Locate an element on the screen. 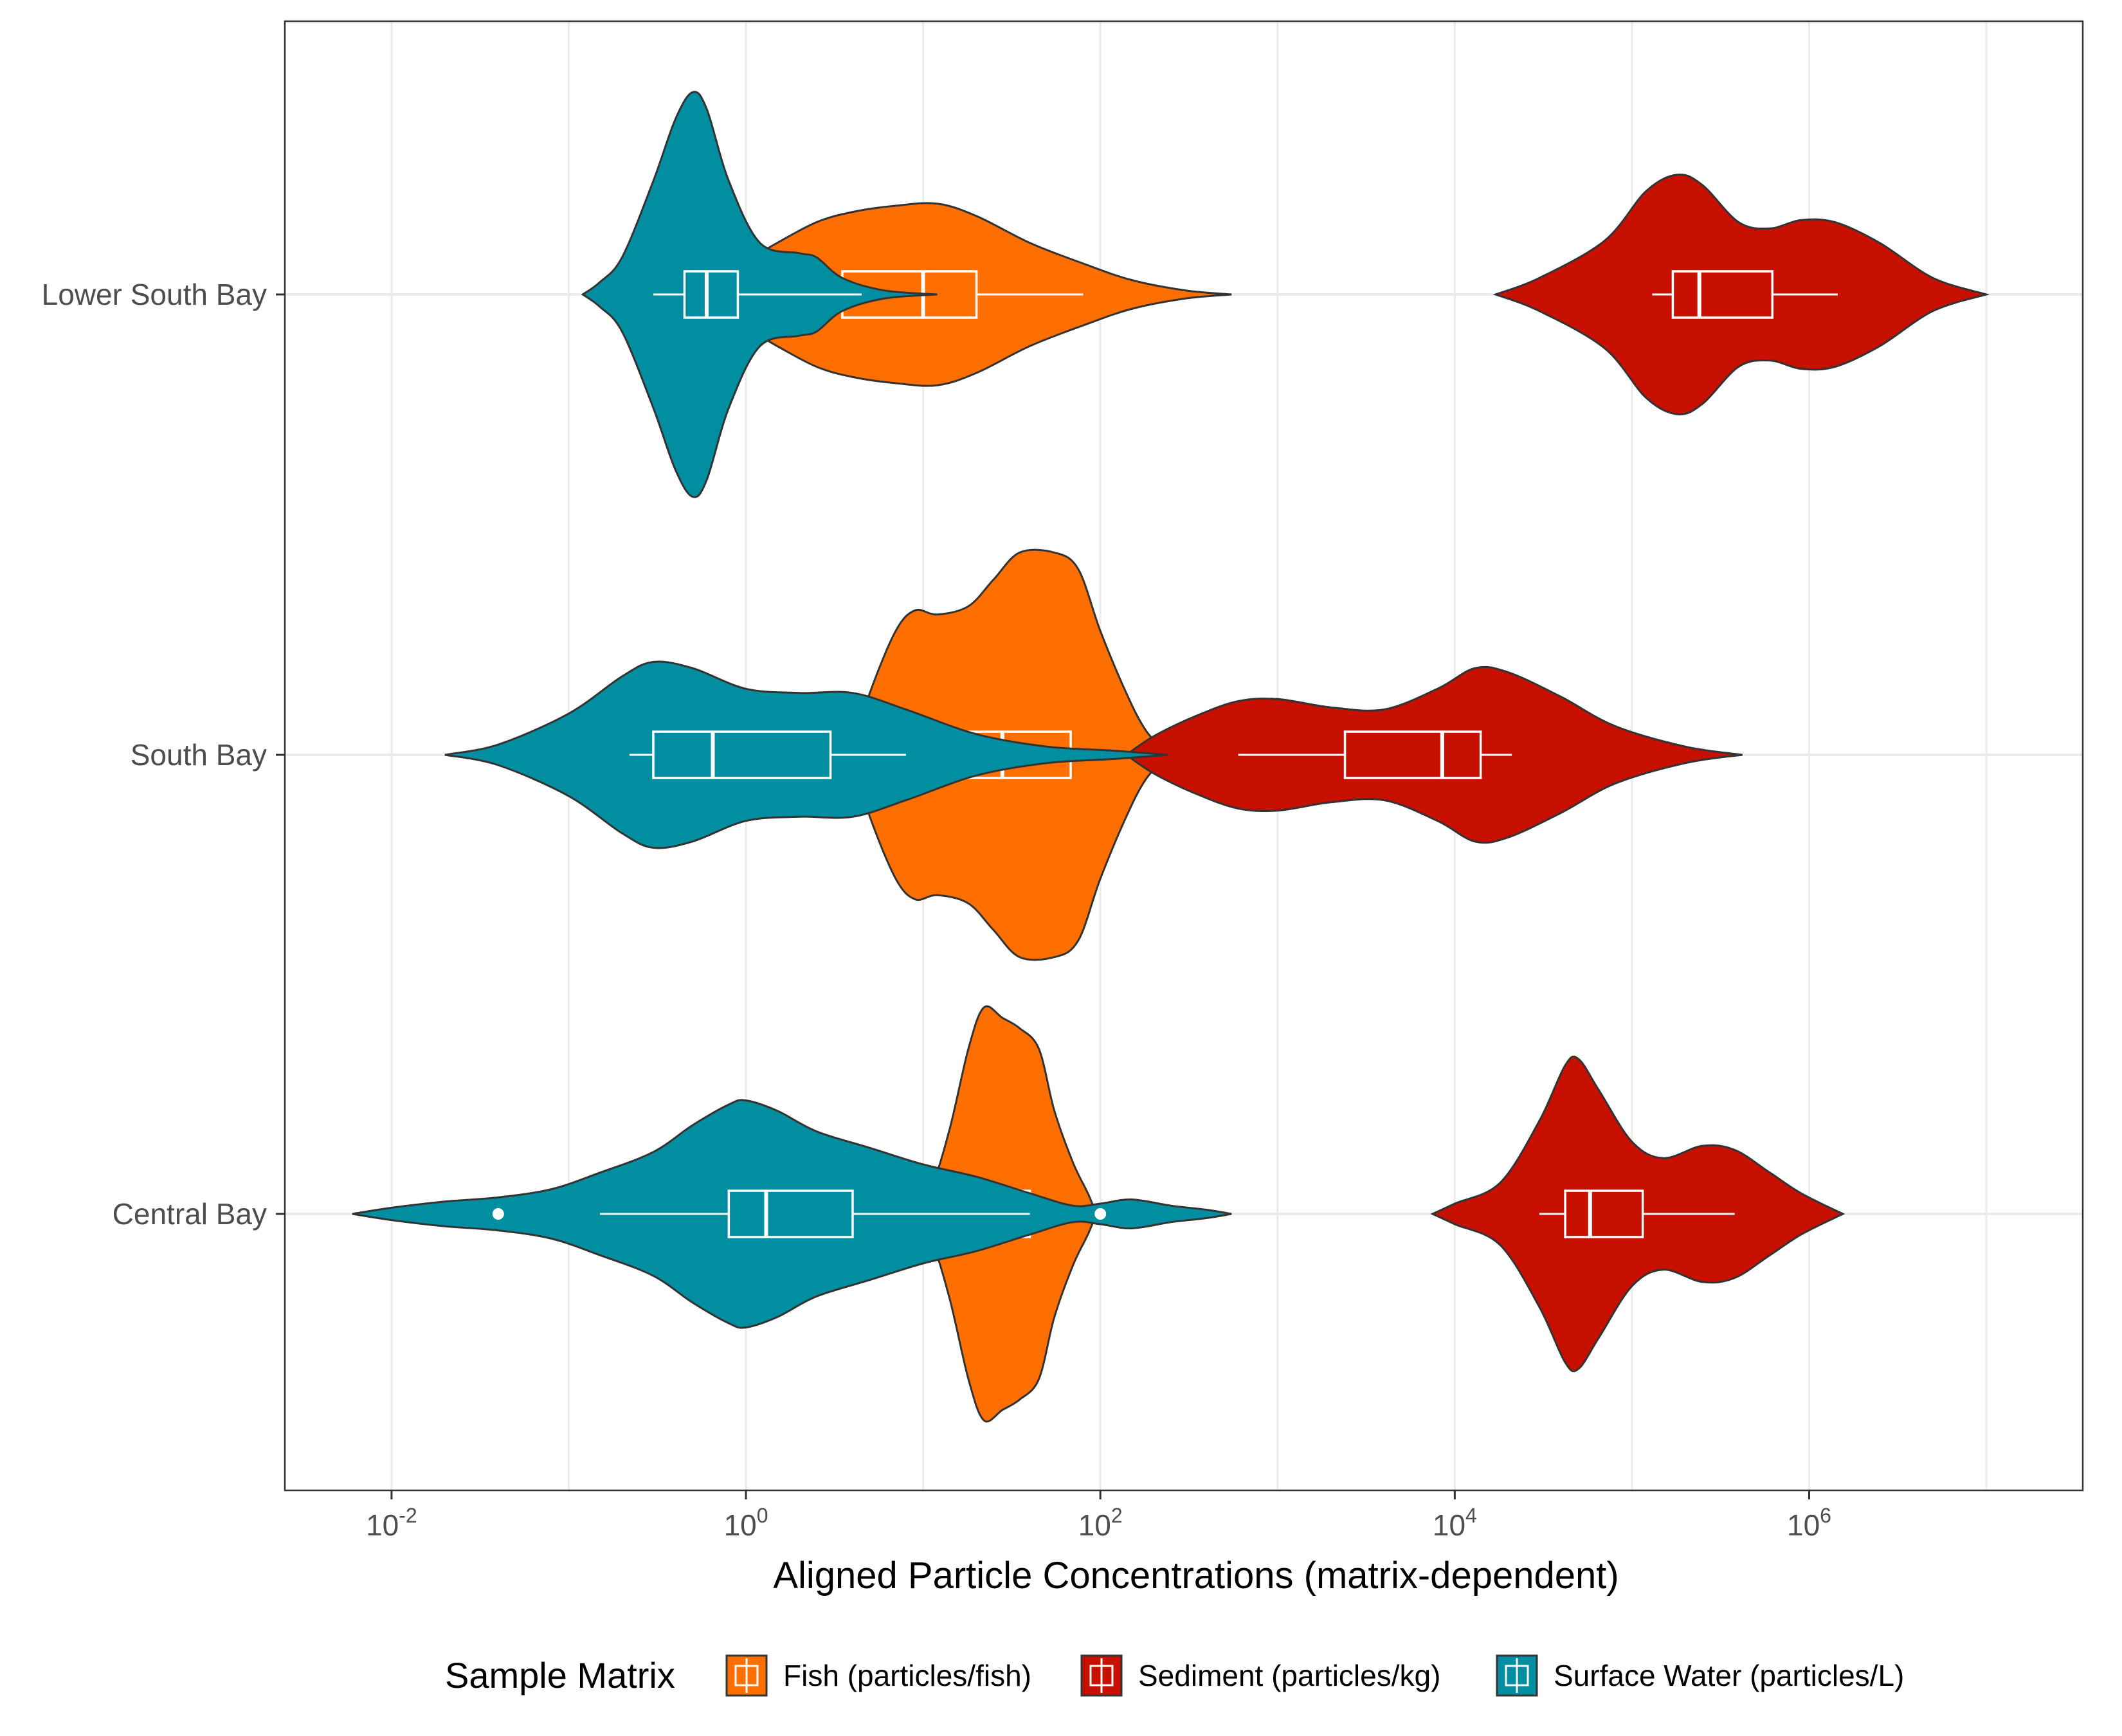  violin-central-bay-surface-water is located at coordinates (792, 1214).